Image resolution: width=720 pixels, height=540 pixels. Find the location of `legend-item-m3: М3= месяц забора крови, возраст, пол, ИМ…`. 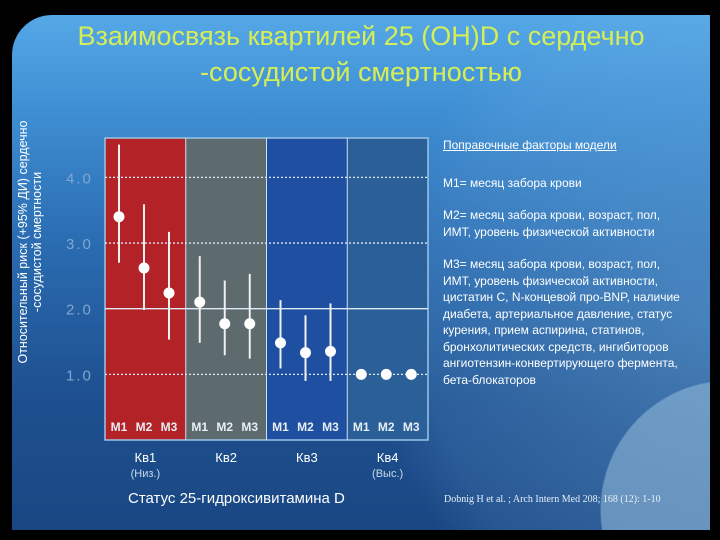

legend-item-m3: М3= месяц забора крови, возраст, пол, ИМ… is located at coordinates (561, 322).